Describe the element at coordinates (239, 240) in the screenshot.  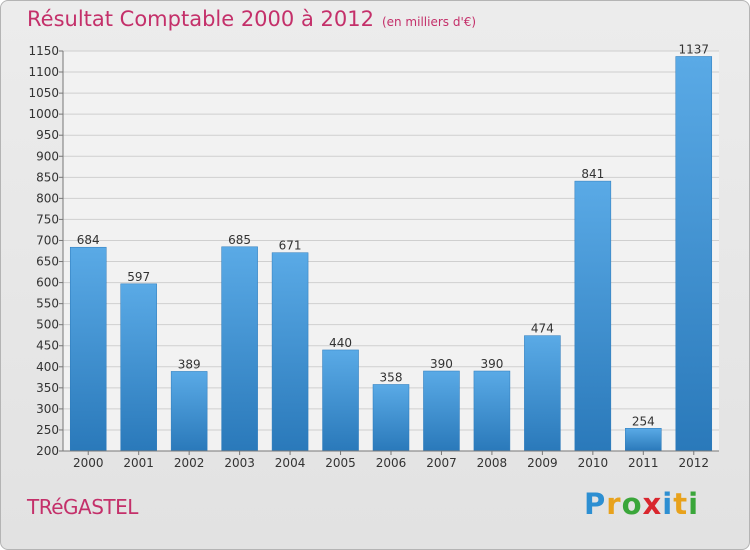
I see `data-label: 685` at that location.